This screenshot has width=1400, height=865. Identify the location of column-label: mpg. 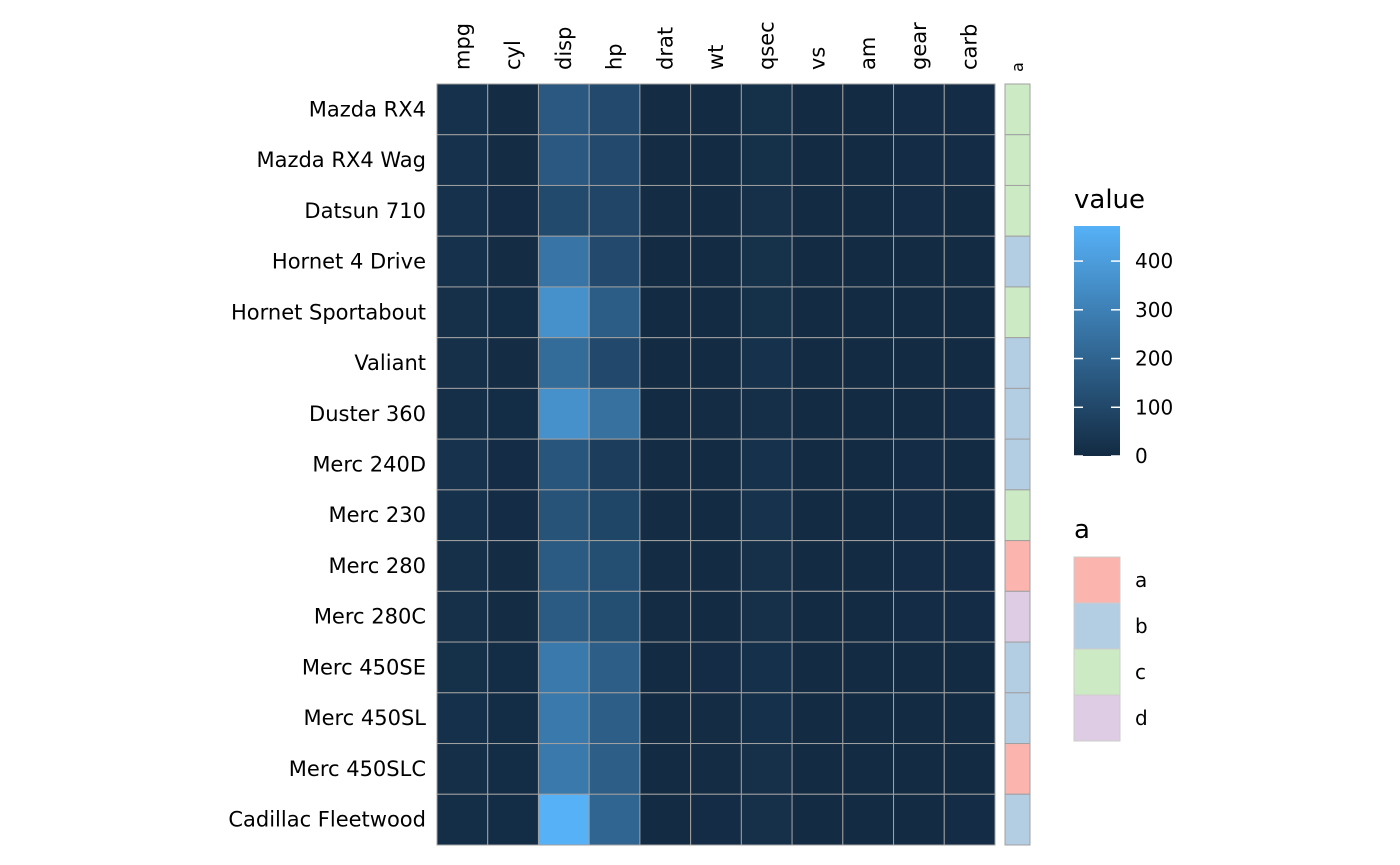
(462, 46).